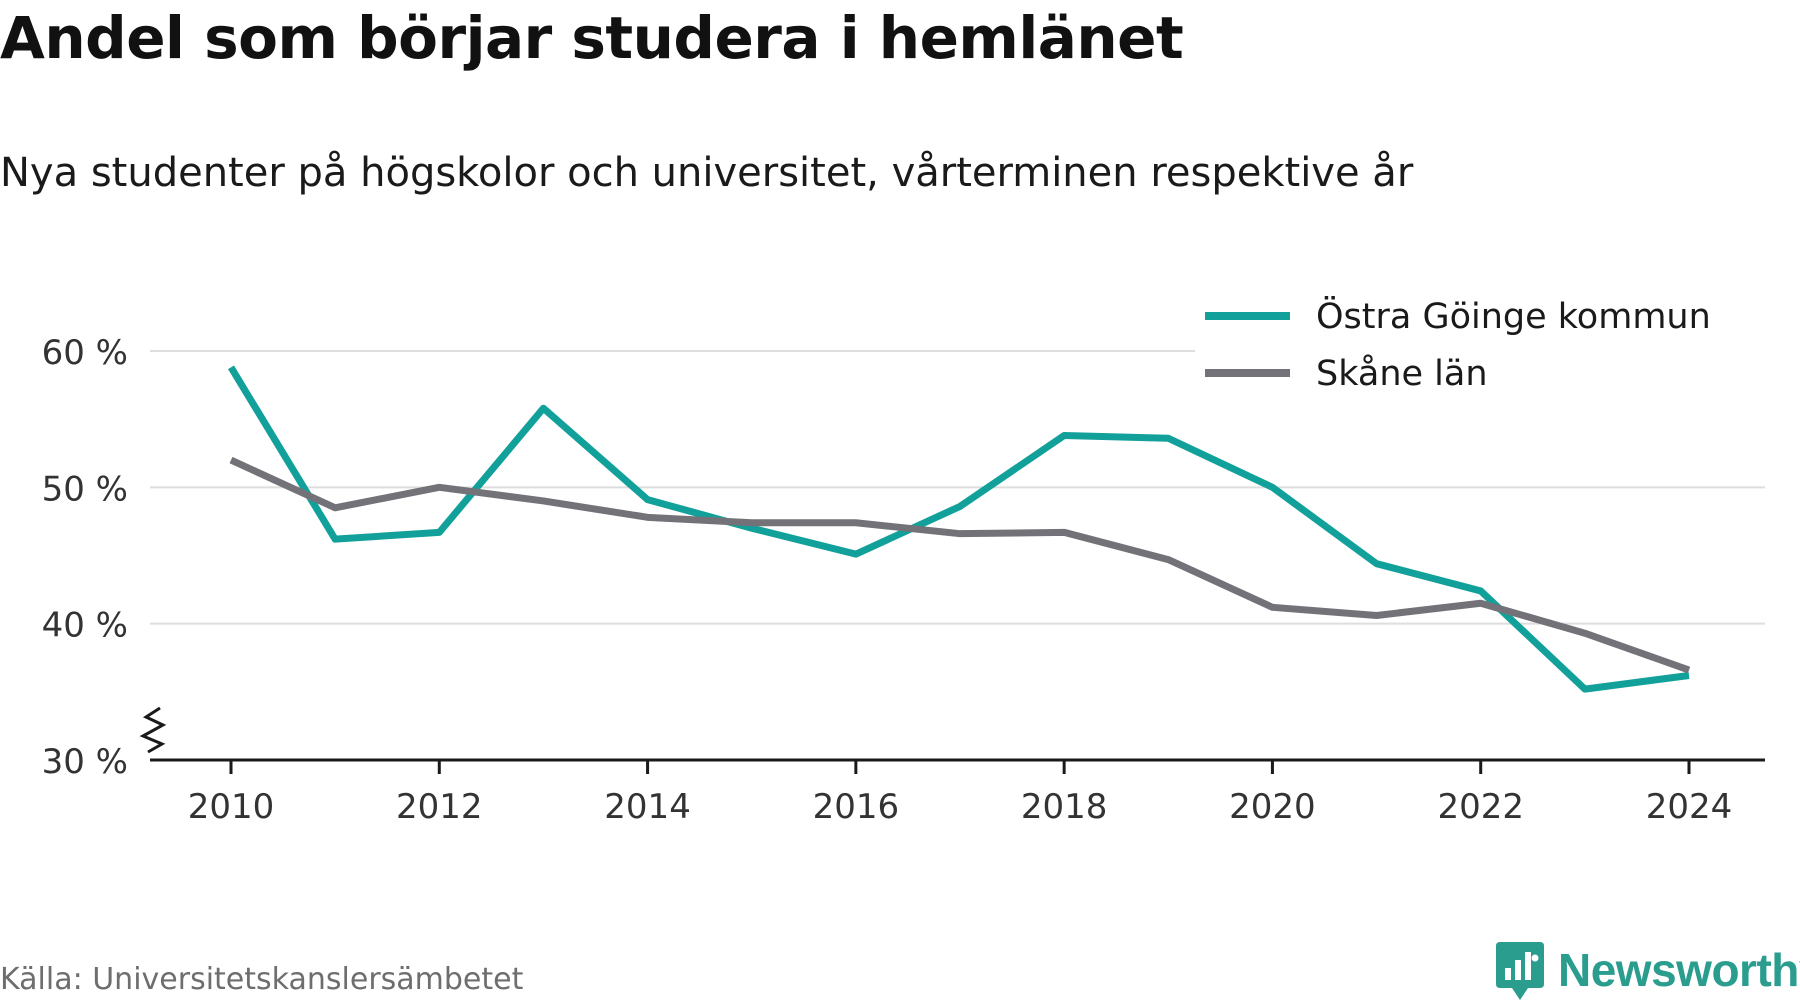 This screenshot has width=1800, height=1002. I want to click on y-tick-label: 30 %, so click(85, 762).